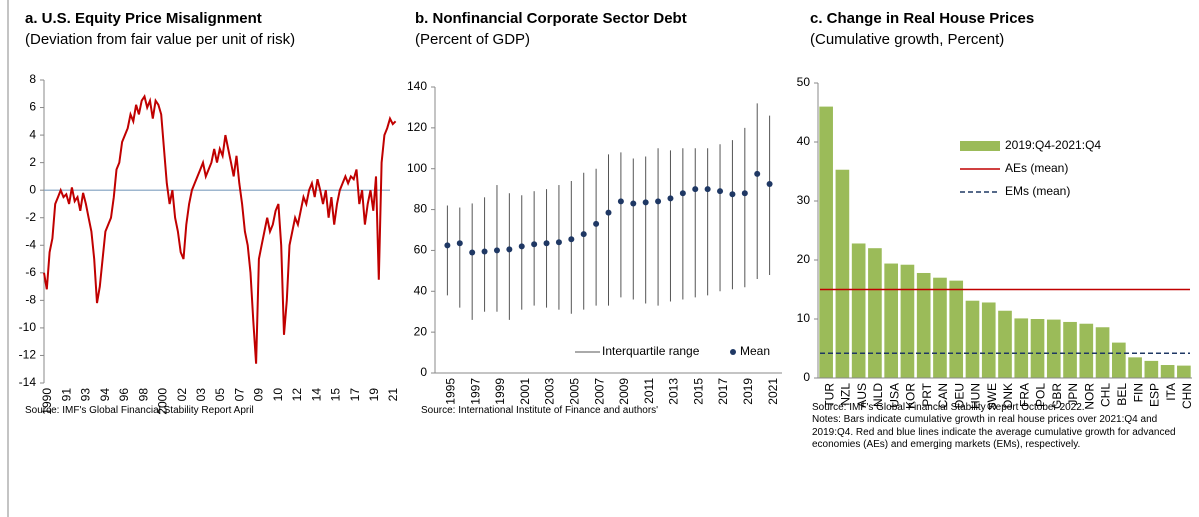 The width and height of the screenshot is (1199, 517). I want to click on x-tick-label: 2021, so click(773, 391).